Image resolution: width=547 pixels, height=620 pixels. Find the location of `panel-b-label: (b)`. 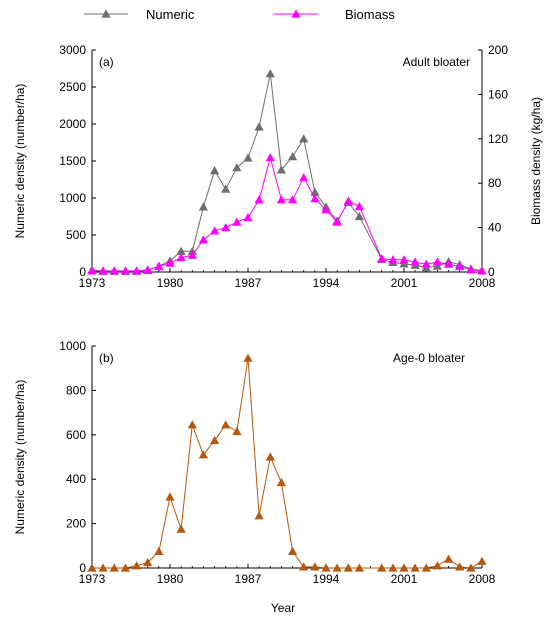

panel-b-label: (b) is located at coordinates (106, 358).